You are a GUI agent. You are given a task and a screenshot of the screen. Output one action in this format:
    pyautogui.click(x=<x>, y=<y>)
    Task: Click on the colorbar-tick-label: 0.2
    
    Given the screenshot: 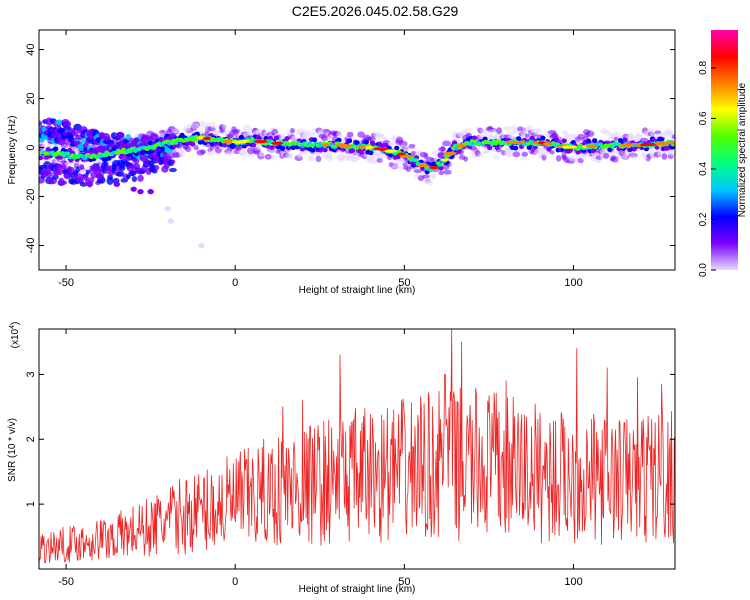 What is the action you would take?
    pyautogui.click(x=703, y=219)
    